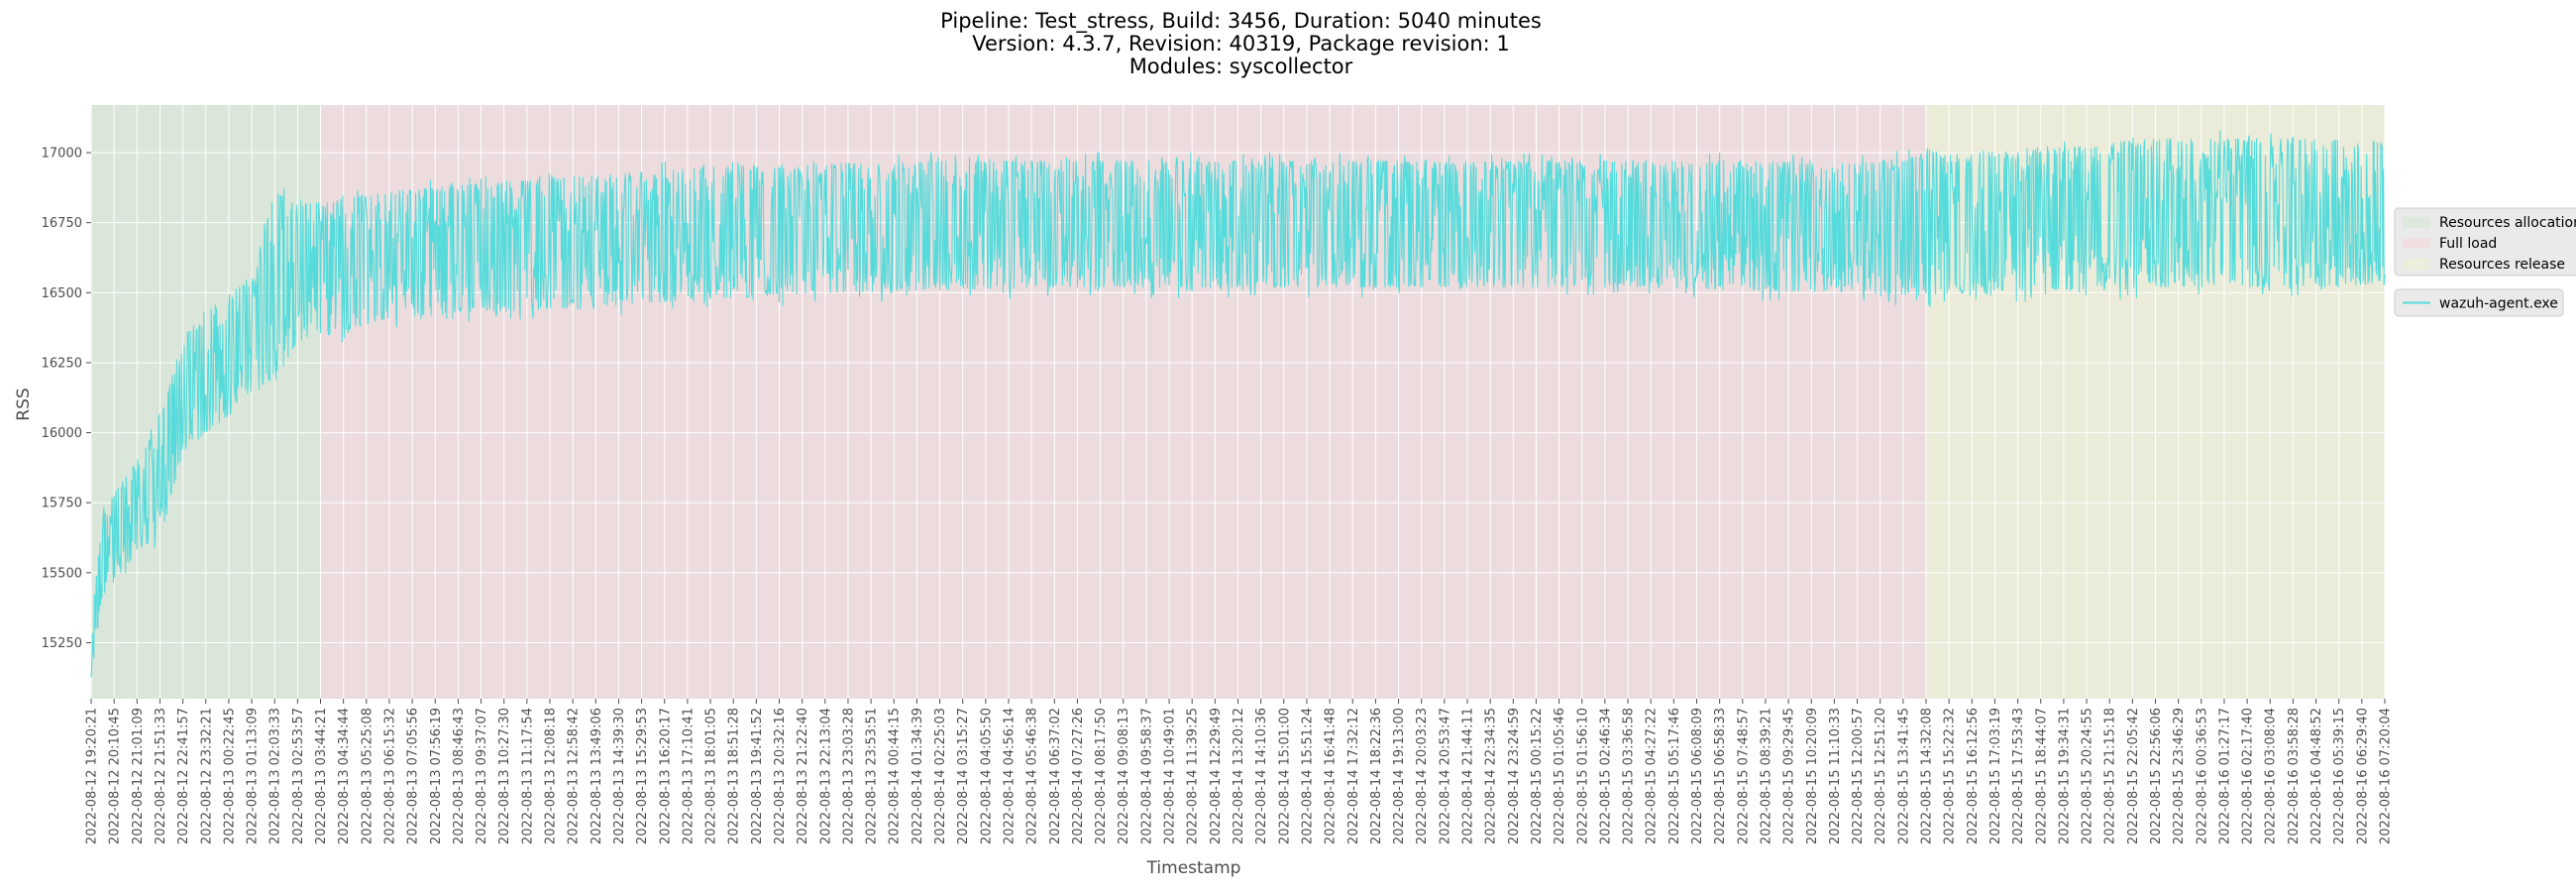 This screenshot has height=892, width=2576. What do you see at coordinates (849, 776) in the screenshot?
I see `x-tick-label: 2022-08-13 23:03:28` at bounding box center [849, 776].